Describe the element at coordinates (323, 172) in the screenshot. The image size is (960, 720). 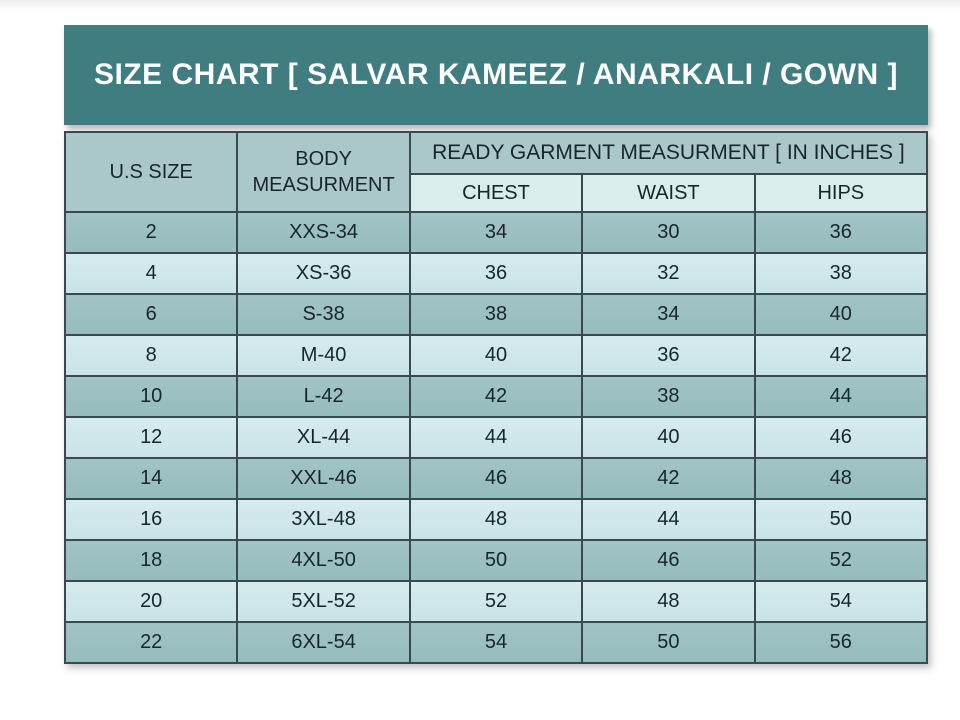
I see `column-header-body-measurment: BODY MEASURMENT` at that location.